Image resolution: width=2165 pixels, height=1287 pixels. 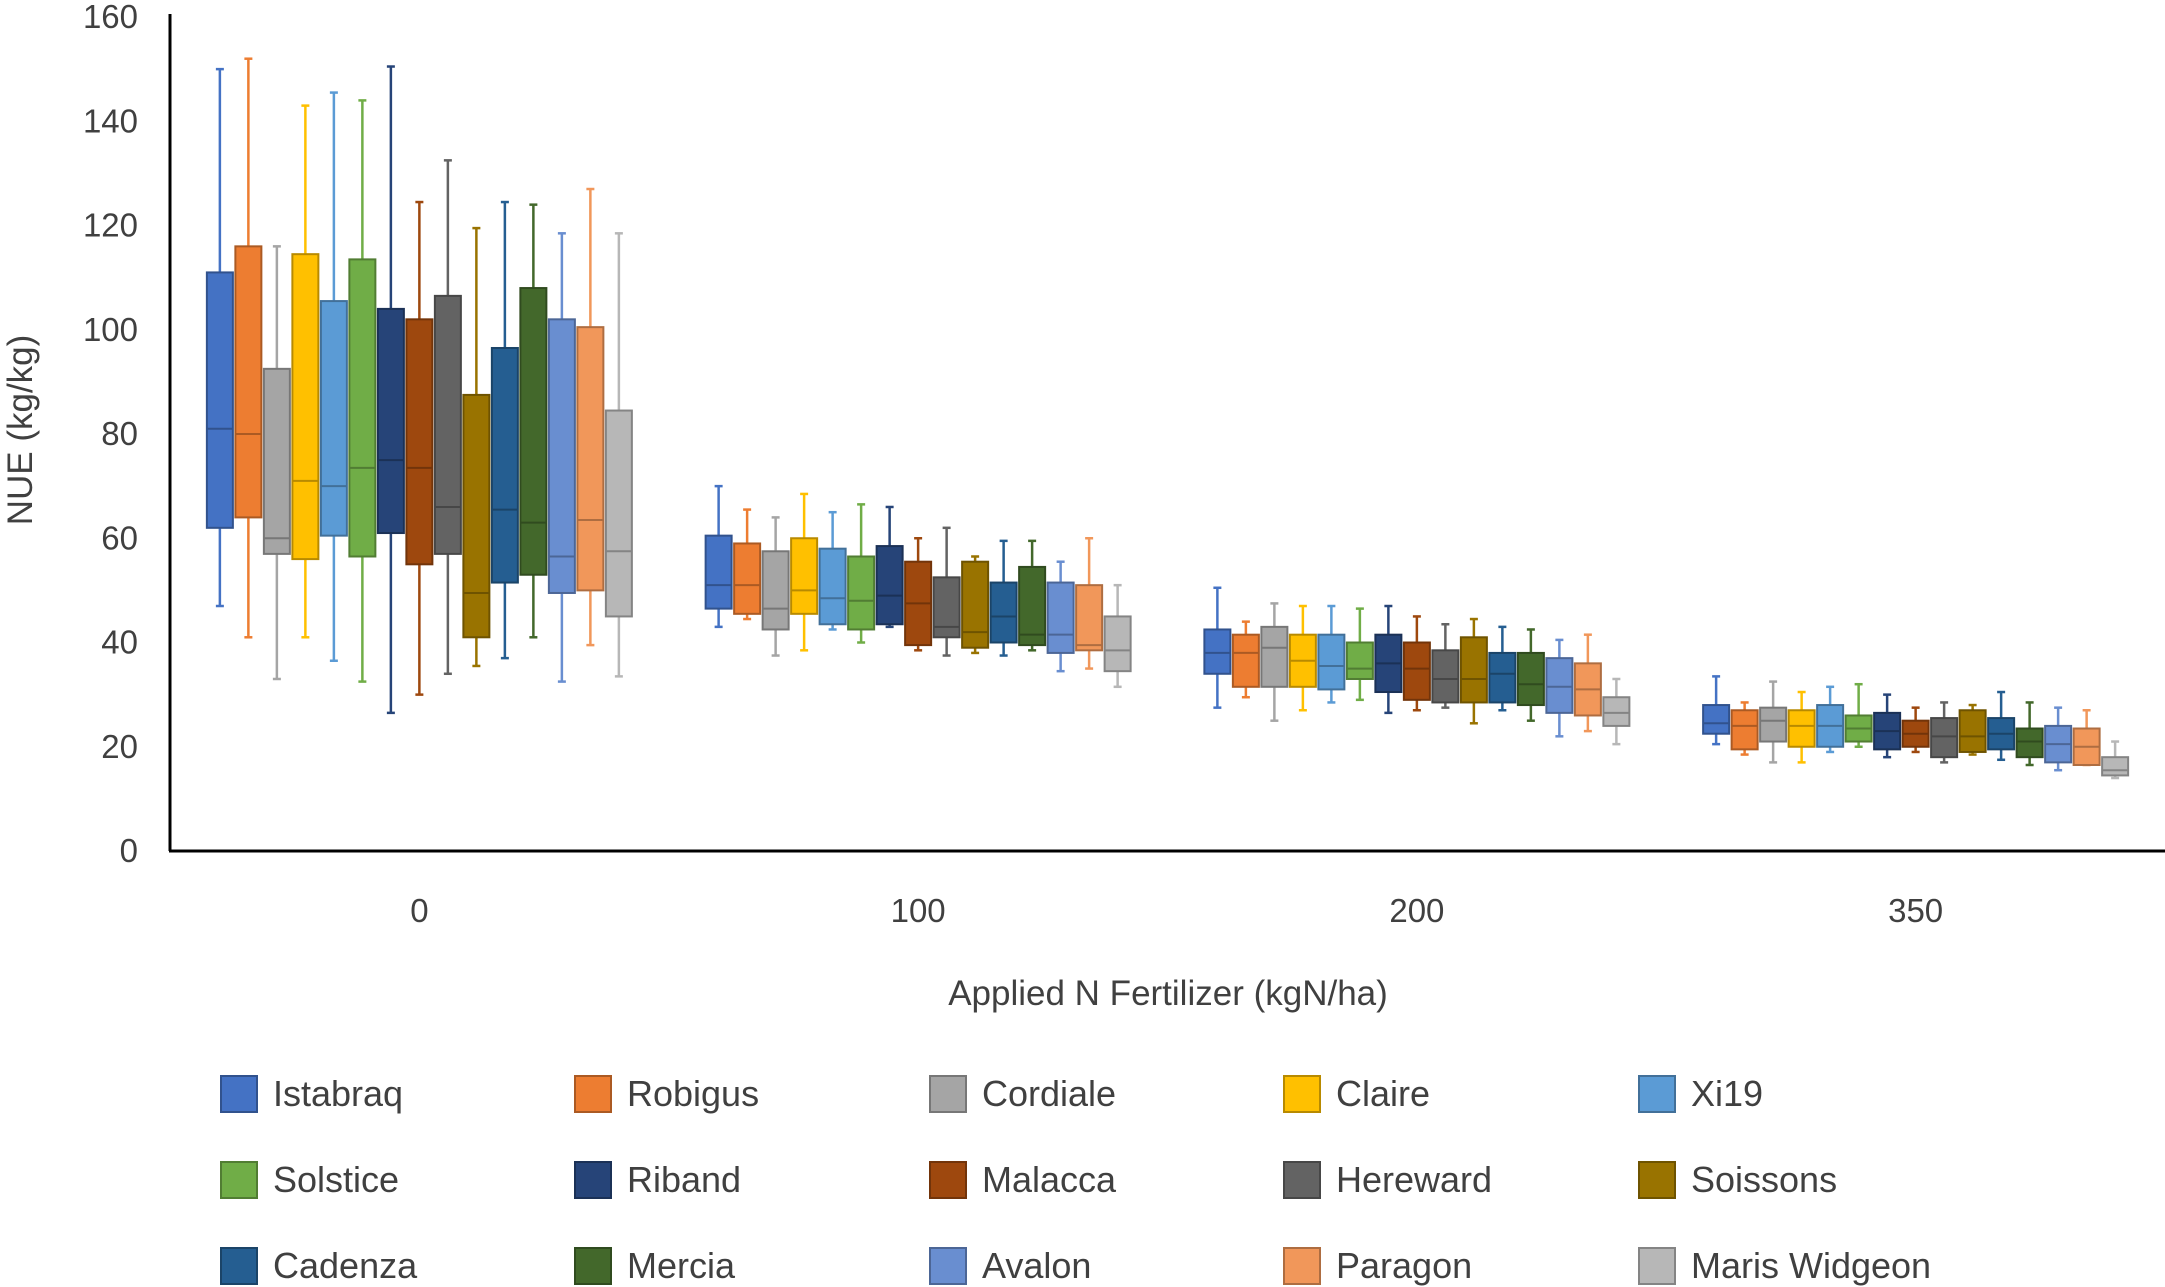 I want to click on legend-item: Istabraq, so click(x=311, y=1093).